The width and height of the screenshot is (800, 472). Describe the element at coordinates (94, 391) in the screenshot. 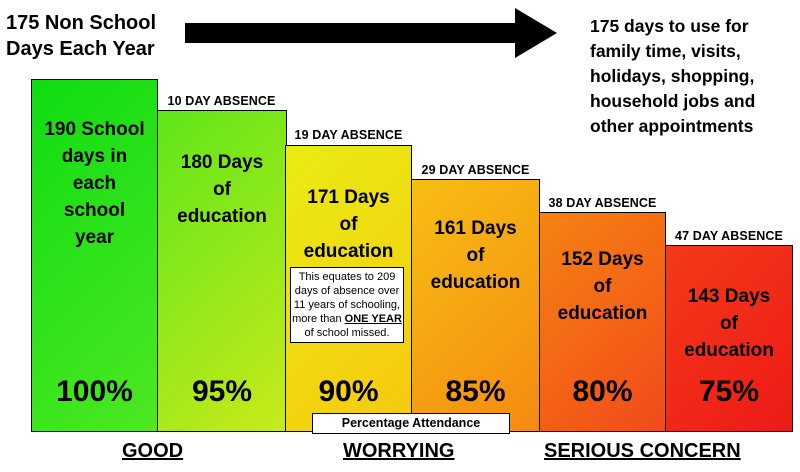

I see `bar-percent: 100%` at that location.